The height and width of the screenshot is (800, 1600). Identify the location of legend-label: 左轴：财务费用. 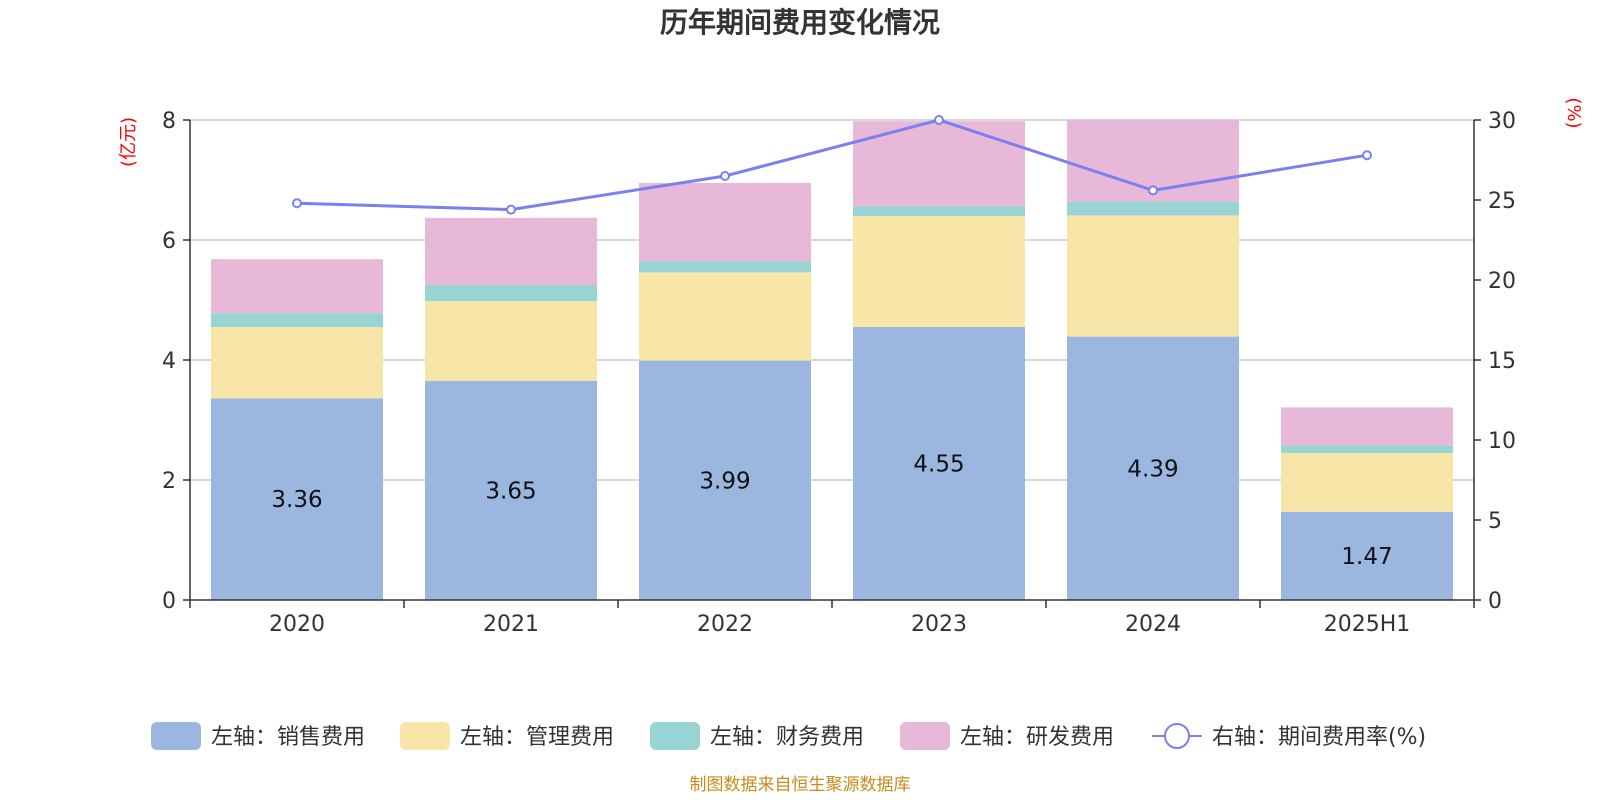
(787, 737).